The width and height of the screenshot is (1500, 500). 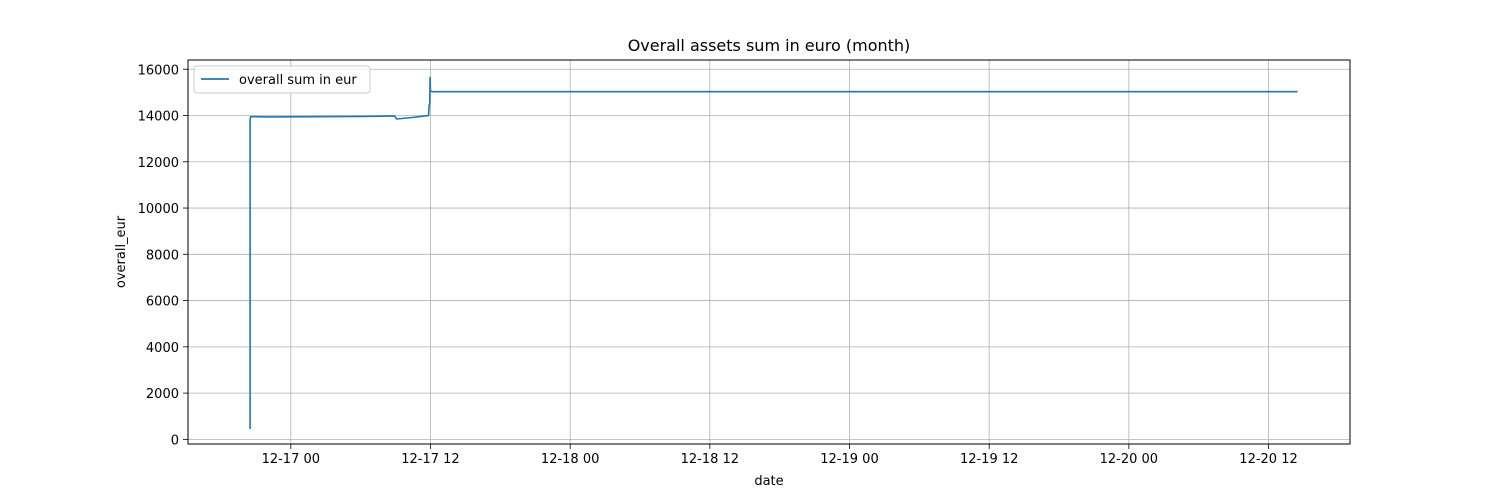 What do you see at coordinates (298, 80) in the screenshot?
I see `legend-label: overall sum in eur` at bounding box center [298, 80].